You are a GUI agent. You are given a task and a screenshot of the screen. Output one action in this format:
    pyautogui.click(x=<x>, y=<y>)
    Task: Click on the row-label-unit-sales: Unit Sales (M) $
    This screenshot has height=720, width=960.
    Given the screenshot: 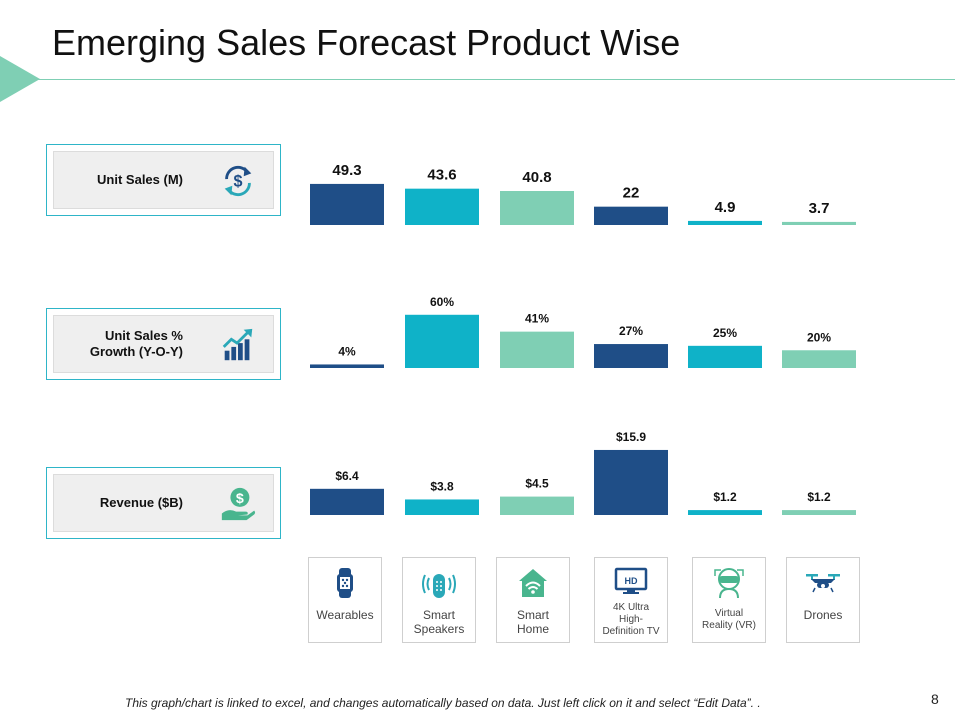 What is the action you would take?
    pyautogui.click(x=163, y=180)
    